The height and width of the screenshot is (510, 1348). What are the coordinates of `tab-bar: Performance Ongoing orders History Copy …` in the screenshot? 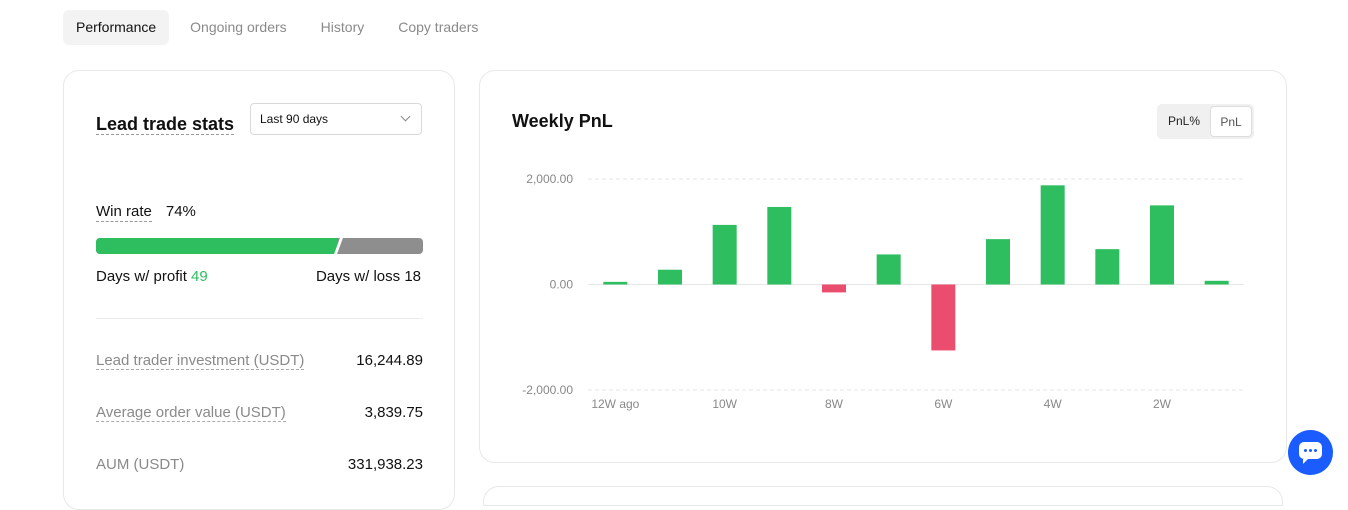 It's located at (281, 27).